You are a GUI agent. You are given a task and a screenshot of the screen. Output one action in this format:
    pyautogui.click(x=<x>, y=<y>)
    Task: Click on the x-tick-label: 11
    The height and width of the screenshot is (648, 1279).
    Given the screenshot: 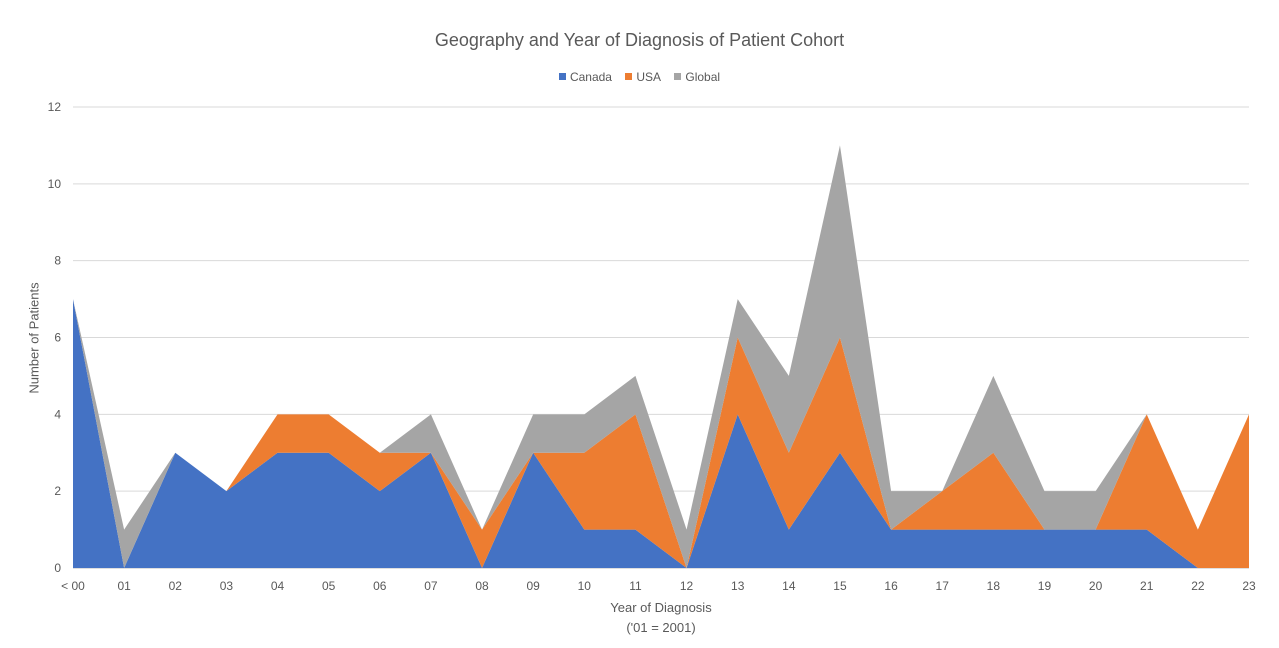 What is the action you would take?
    pyautogui.click(x=635, y=586)
    